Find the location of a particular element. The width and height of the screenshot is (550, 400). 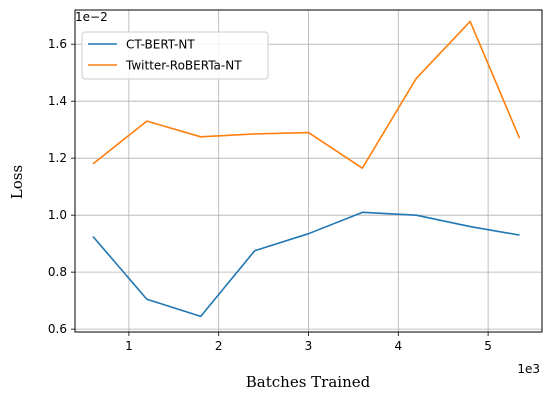

x-axis-offset-label: 1e3 is located at coordinates (528, 369).